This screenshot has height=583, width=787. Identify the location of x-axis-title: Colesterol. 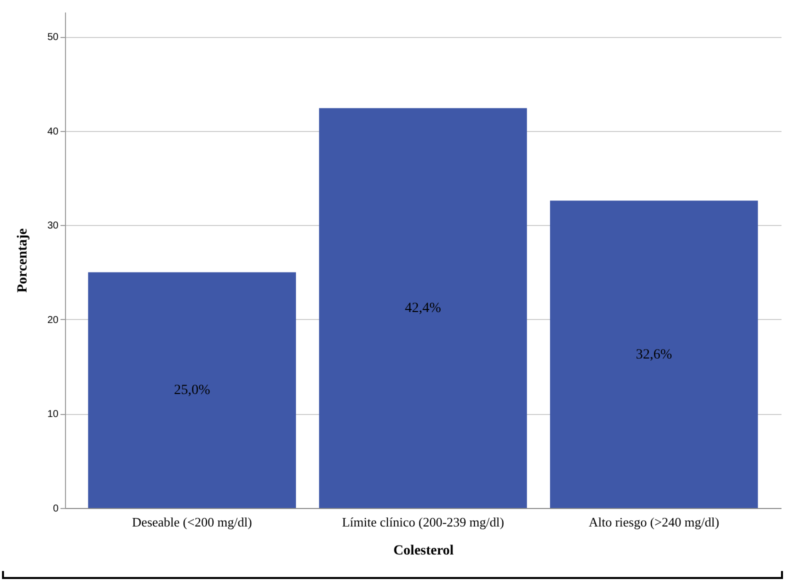
(423, 551).